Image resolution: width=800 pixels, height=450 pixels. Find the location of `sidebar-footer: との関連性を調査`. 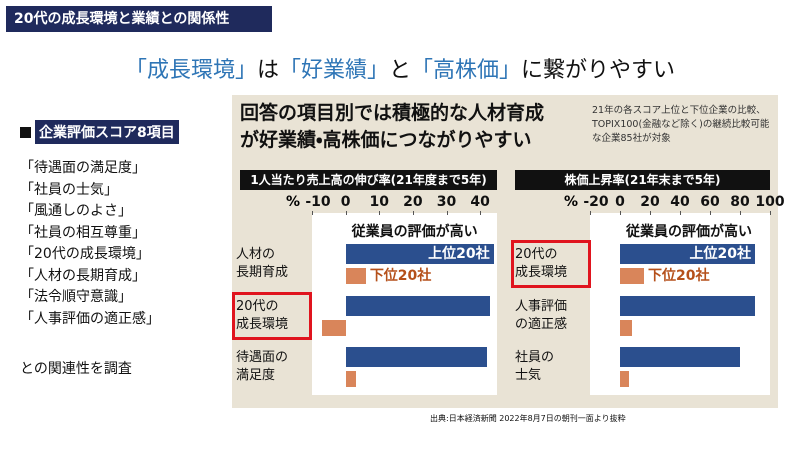

sidebar-footer: との関連性を調査 is located at coordinates (76, 369).